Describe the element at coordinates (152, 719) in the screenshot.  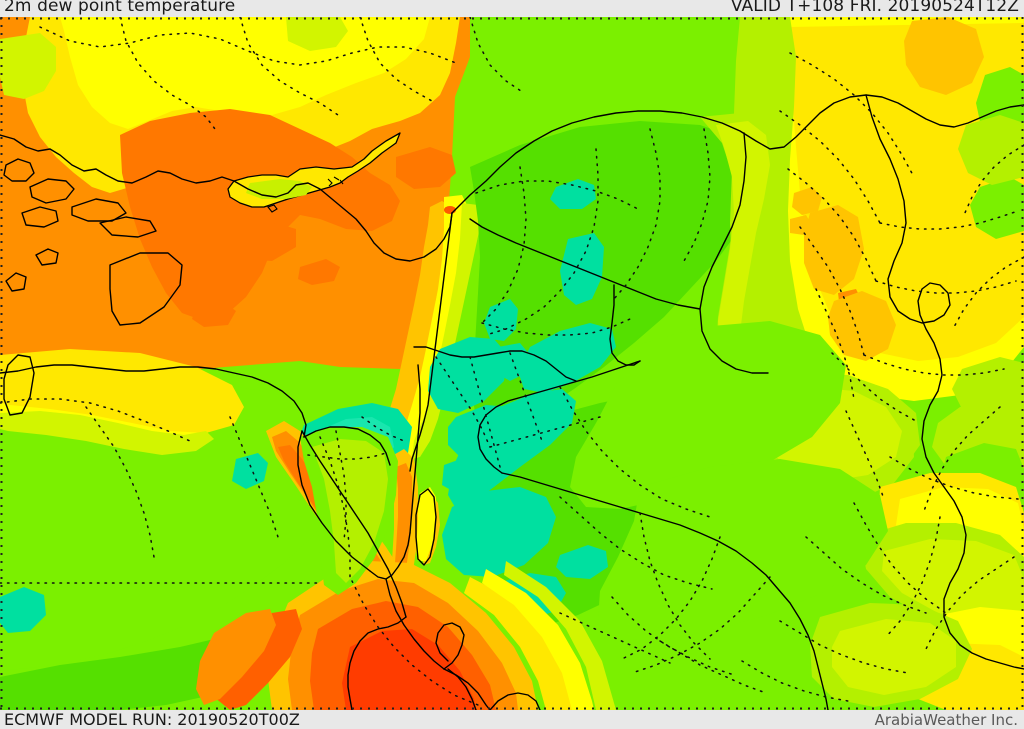
I see `model-run-label: ECMWF MODEL RUN: 20190520T00Z` at that location.